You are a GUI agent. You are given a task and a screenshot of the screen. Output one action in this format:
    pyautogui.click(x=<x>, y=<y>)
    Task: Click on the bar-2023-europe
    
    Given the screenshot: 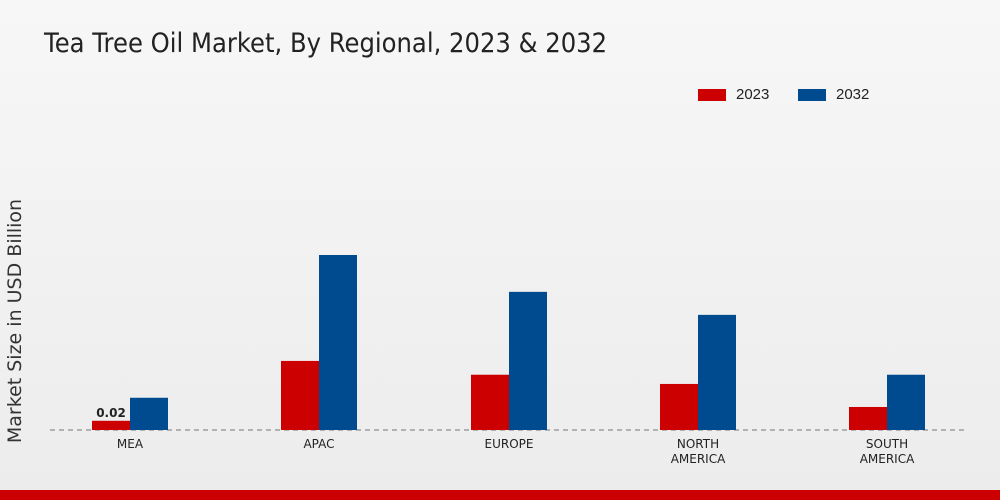 What is the action you would take?
    pyautogui.click(x=490, y=402)
    